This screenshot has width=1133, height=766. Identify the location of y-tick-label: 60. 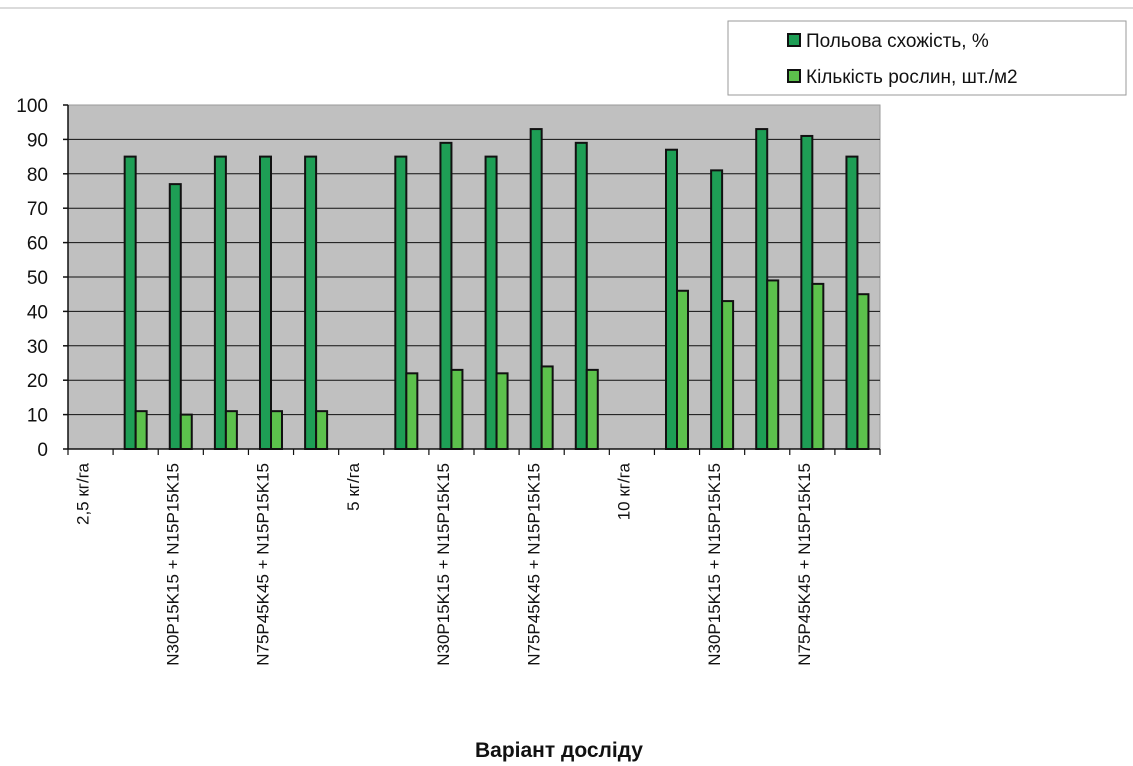
(37, 244).